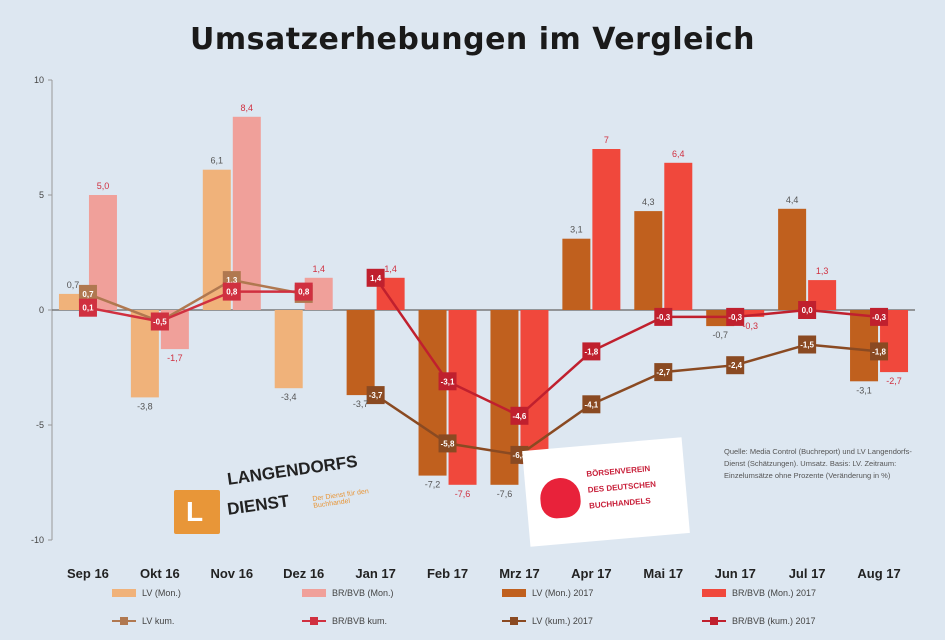  What do you see at coordinates (560, 498) in the screenshot?
I see `boersenverein-logo-mark` at bounding box center [560, 498].